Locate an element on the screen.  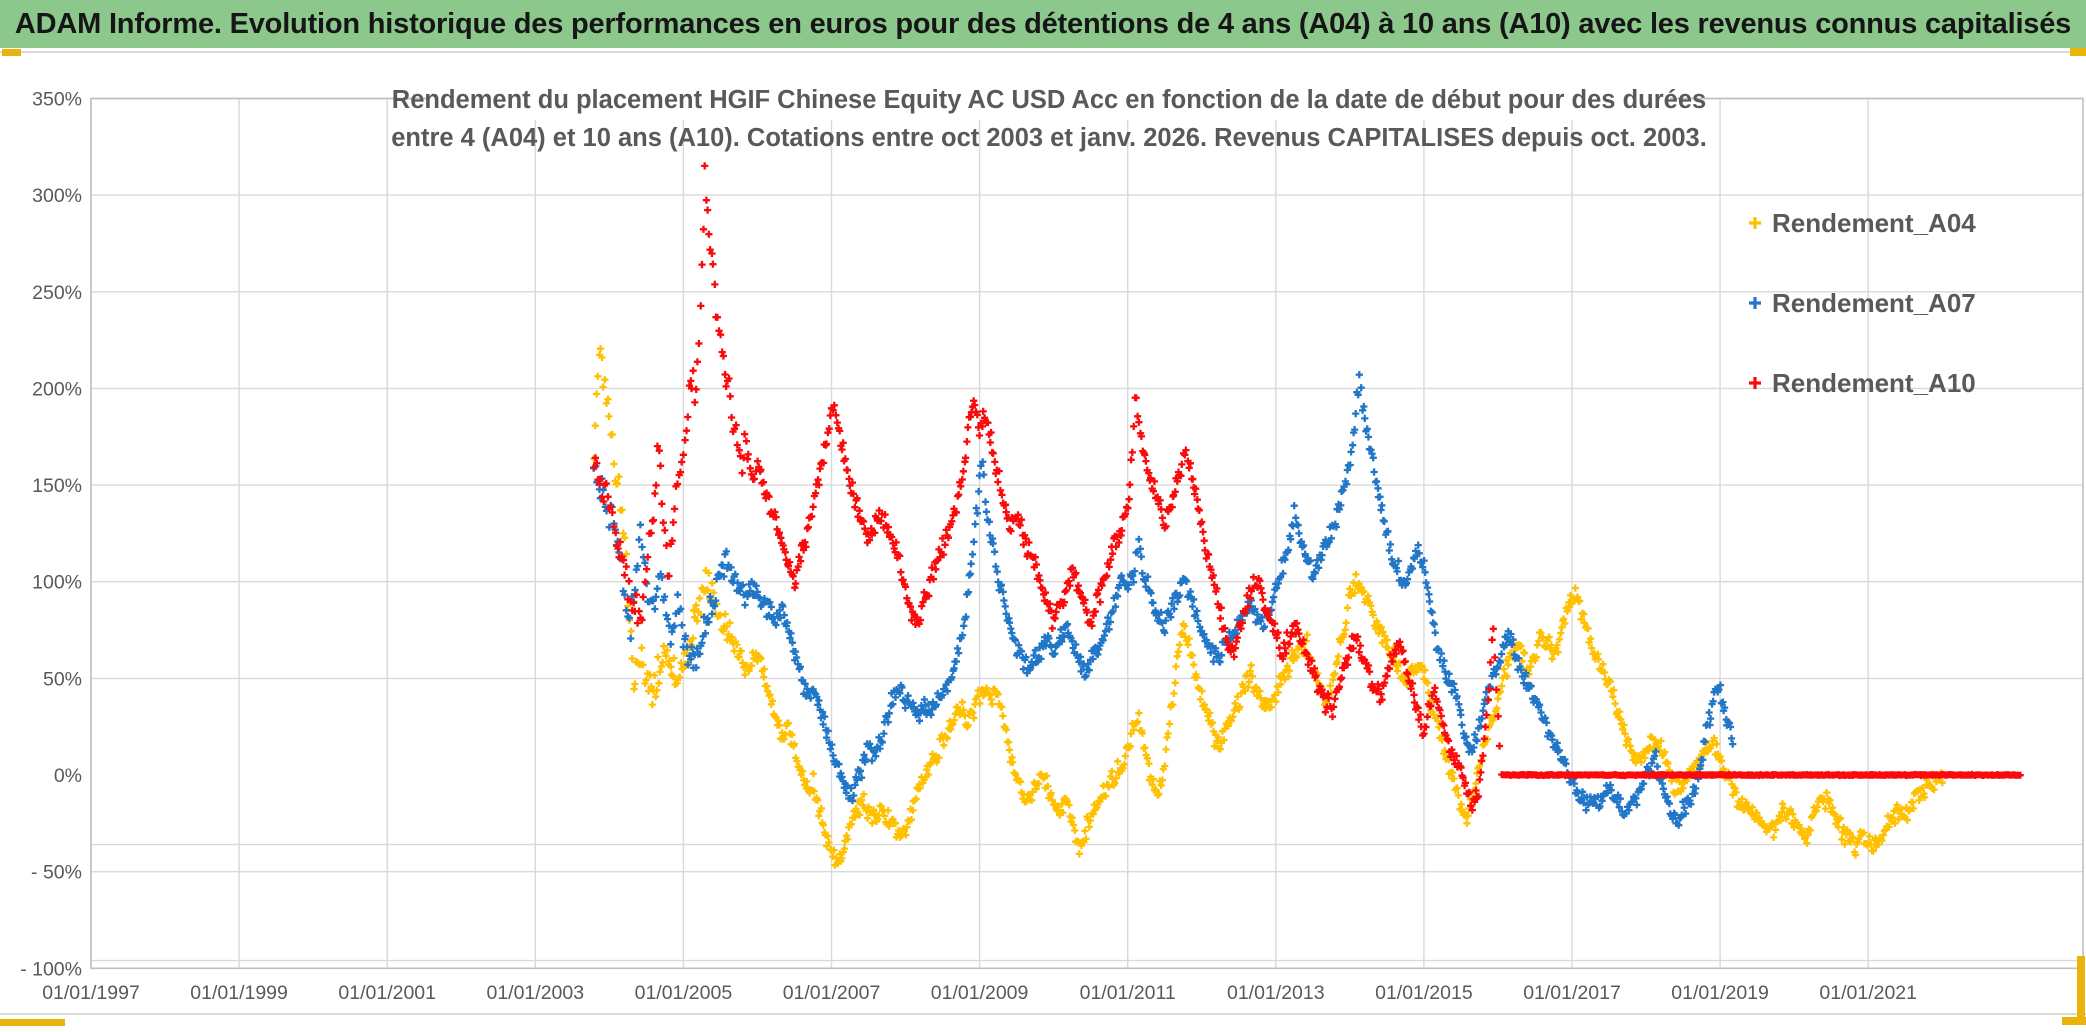
legend-item-Rendement_A07: Rendement_A07 is located at coordinates (1862, 303).